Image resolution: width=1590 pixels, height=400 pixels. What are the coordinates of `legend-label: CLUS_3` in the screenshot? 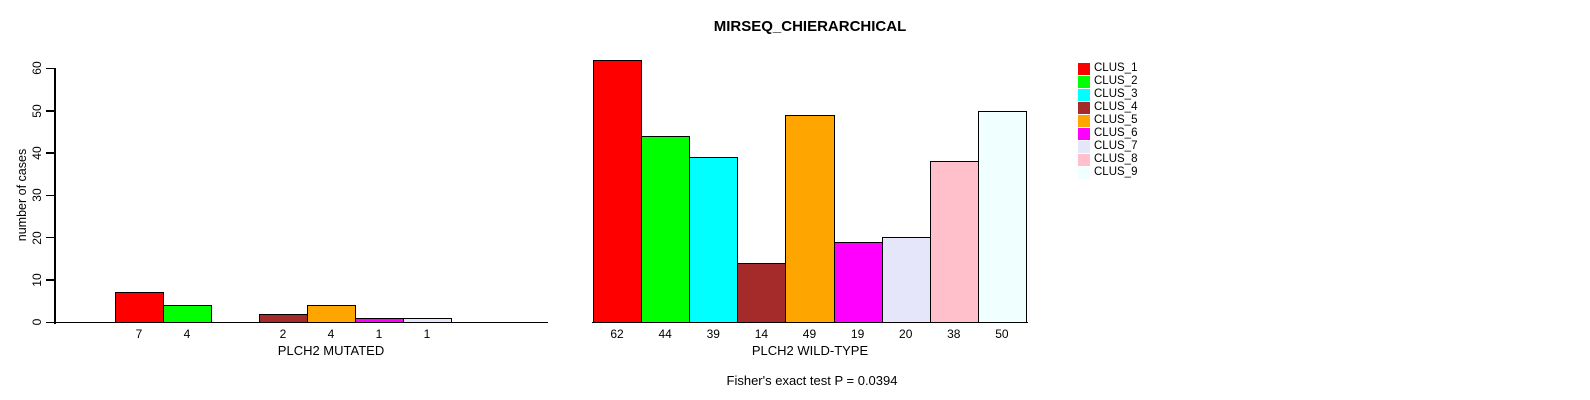 It's located at (1116, 94).